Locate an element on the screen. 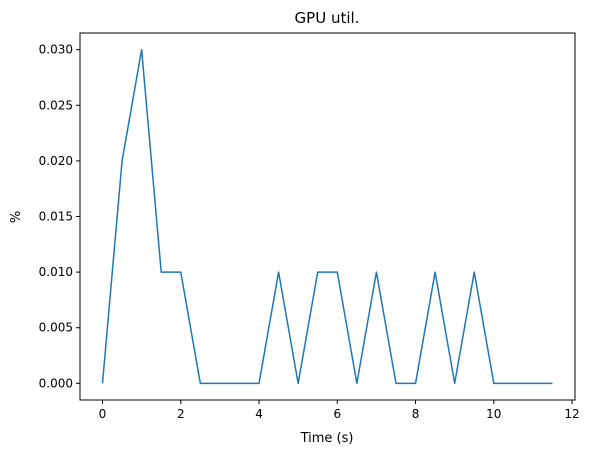  y-tick-label: 0.030 is located at coordinates (56, 50).